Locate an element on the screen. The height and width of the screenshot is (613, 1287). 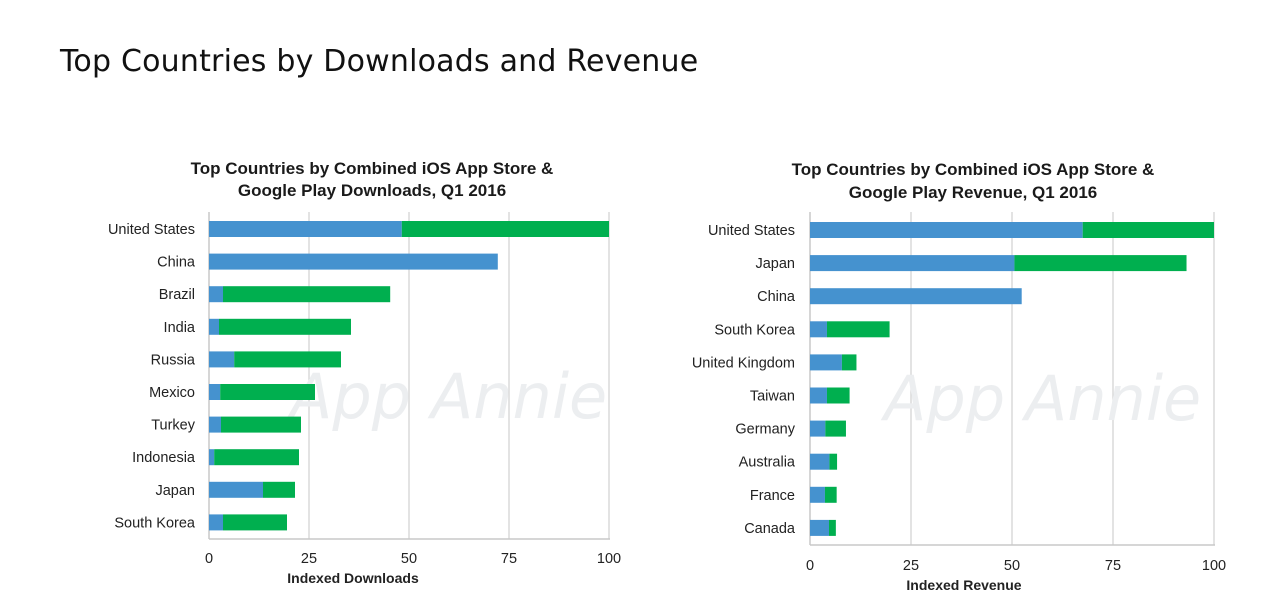
x-axis-label: Indexed Downloads is located at coordinates (353, 578).